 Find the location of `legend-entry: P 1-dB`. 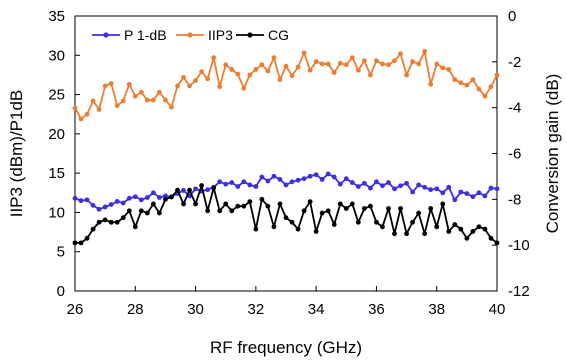

legend-entry: P 1-dB is located at coordinates (129, 35).